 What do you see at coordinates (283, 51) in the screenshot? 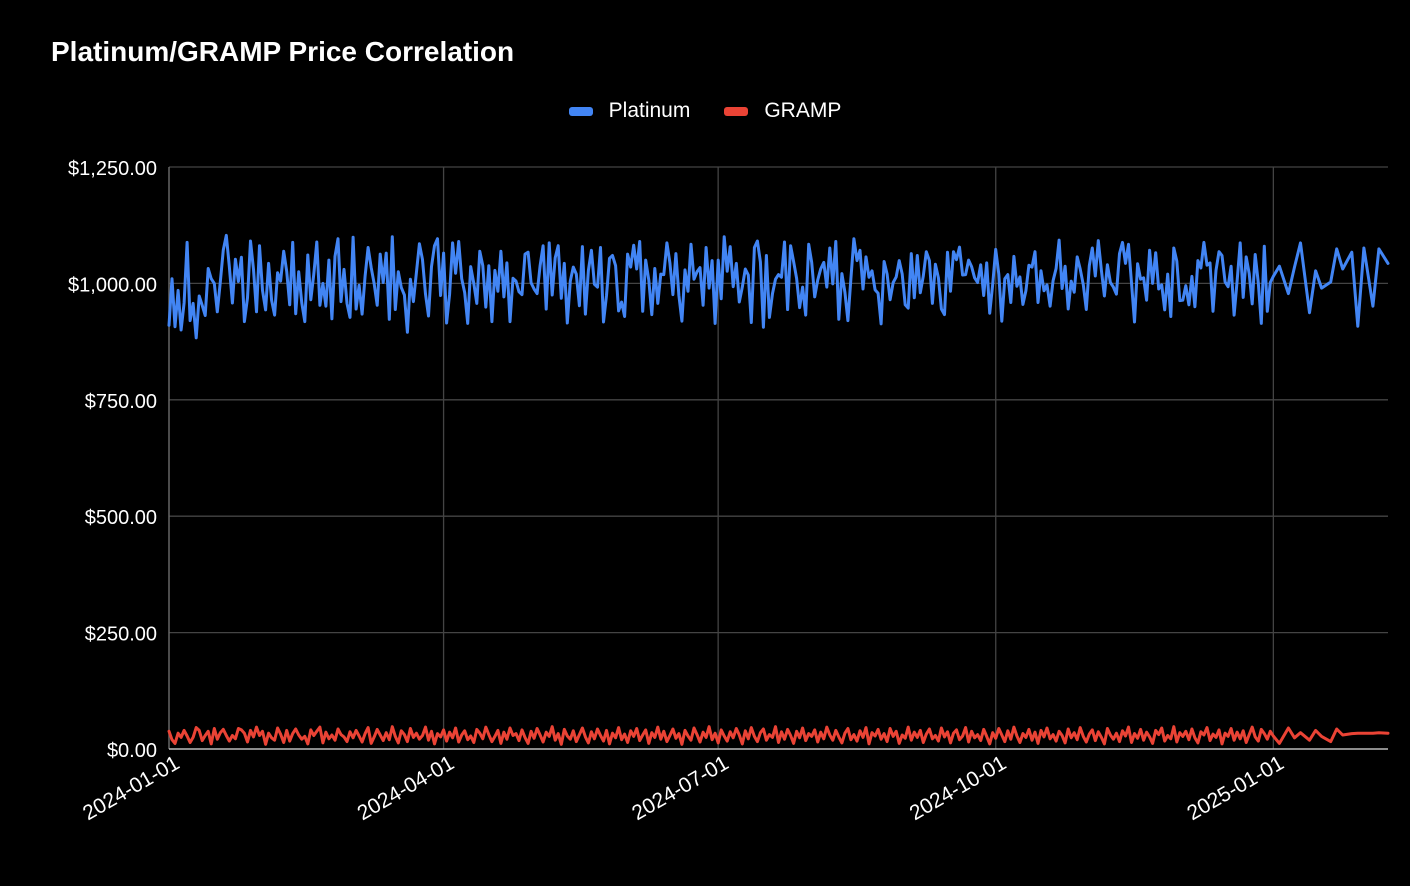
I see `chart-title: Platinum/GRAMP Price Correlation` at bounding box center [283, 51].